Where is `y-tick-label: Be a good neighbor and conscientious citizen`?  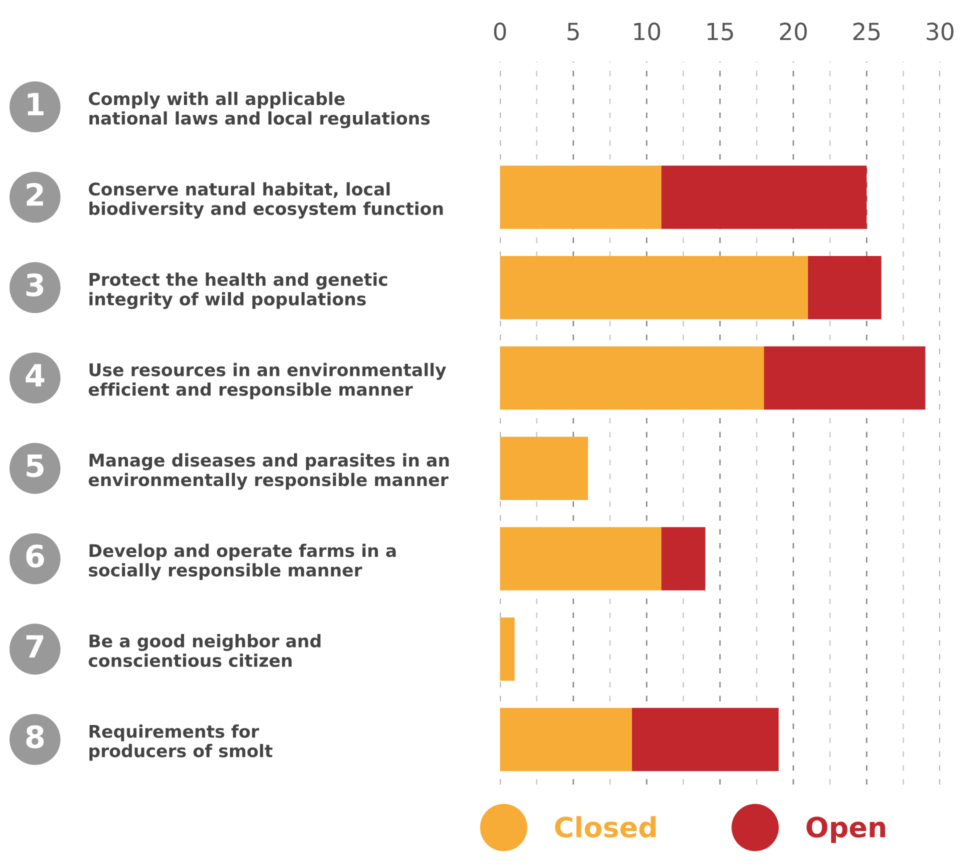 y-tick-label: Be a good neighbor and conscientious citizen is located at coordinates (204, 651).